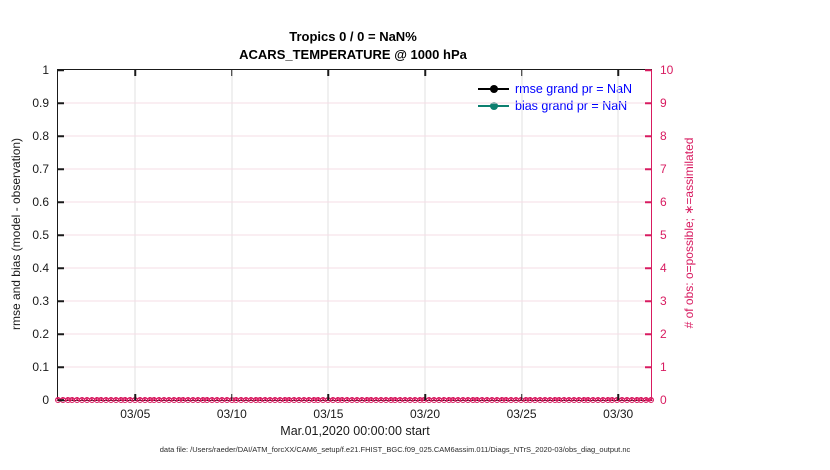 Image resolution: width=830 pixels, height=470 pixels. What do you see at coordinates (663, 367) in the screenshot?
I see `y-right-tick-label: 1` at bounding box center [663, 367].